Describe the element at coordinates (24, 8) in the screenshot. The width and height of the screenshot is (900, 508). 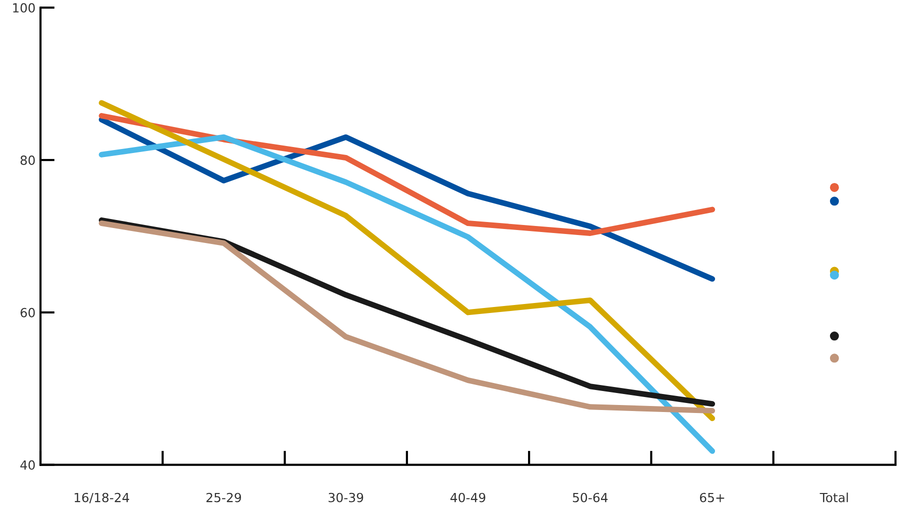
I see `y-tick-label: 100` at that location.